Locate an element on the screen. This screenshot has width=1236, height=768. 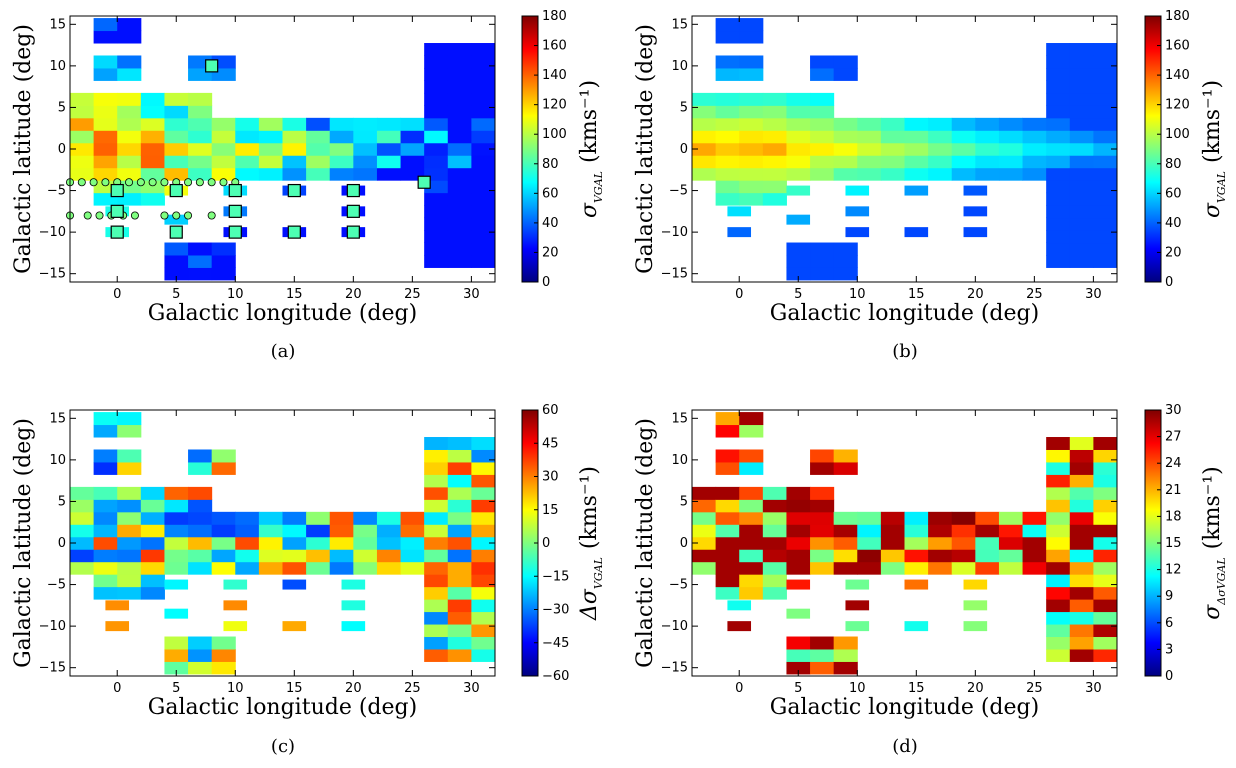
colorbar-symbol: Δσ is located at coordinates (589, 604).